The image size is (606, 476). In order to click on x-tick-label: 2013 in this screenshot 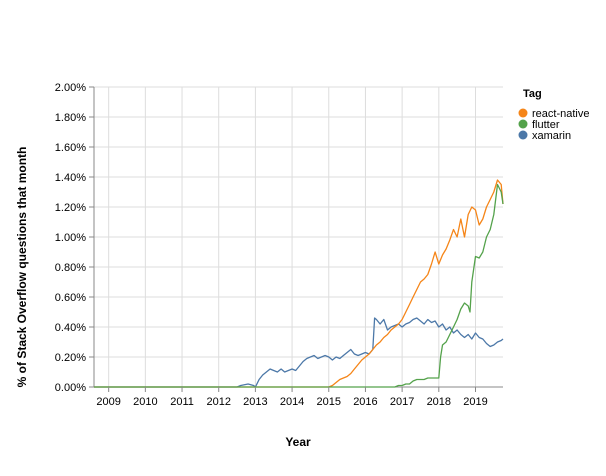, I will do `click(255, 402)`.